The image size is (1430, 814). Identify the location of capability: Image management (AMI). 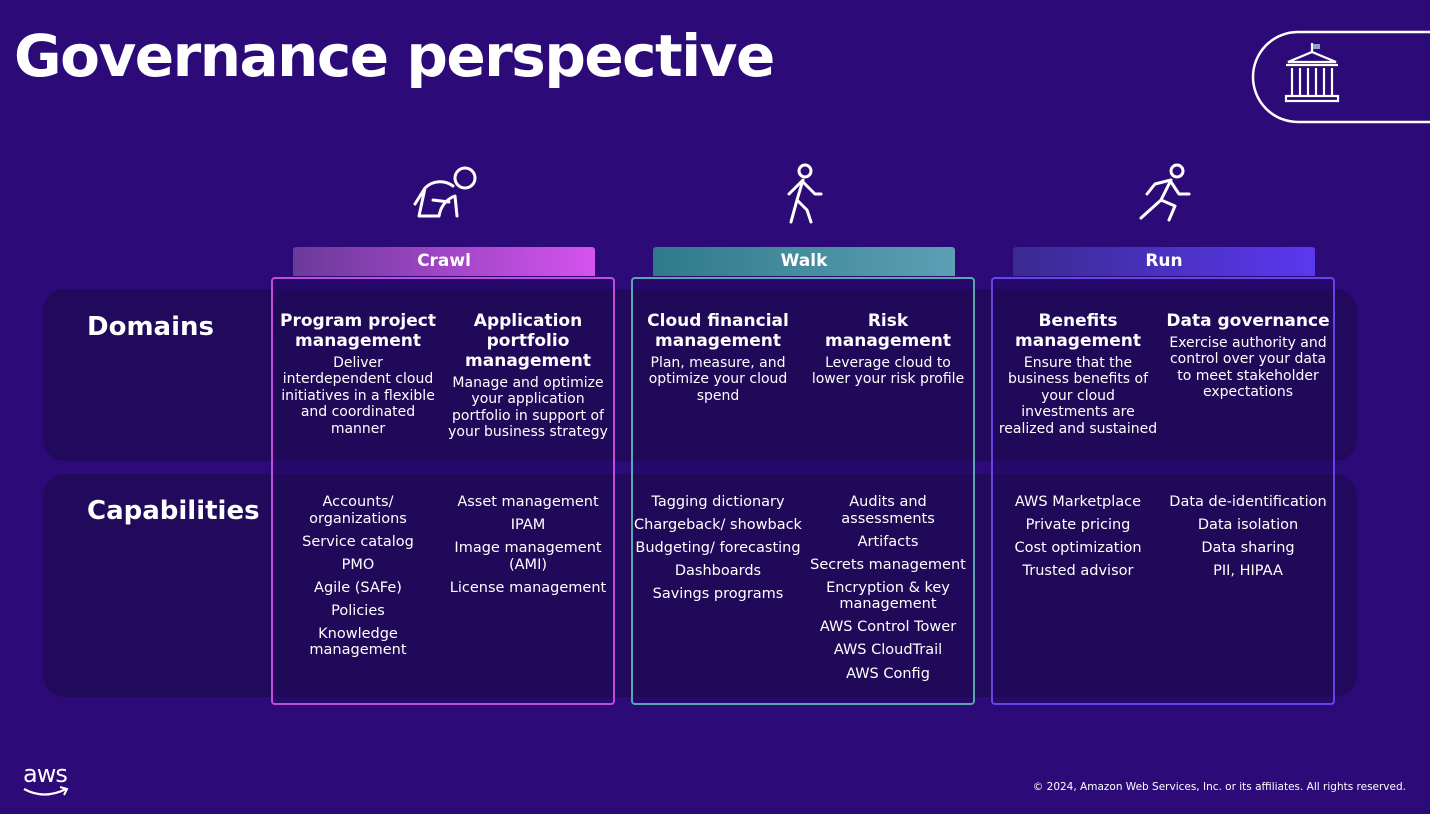
(528, 556).